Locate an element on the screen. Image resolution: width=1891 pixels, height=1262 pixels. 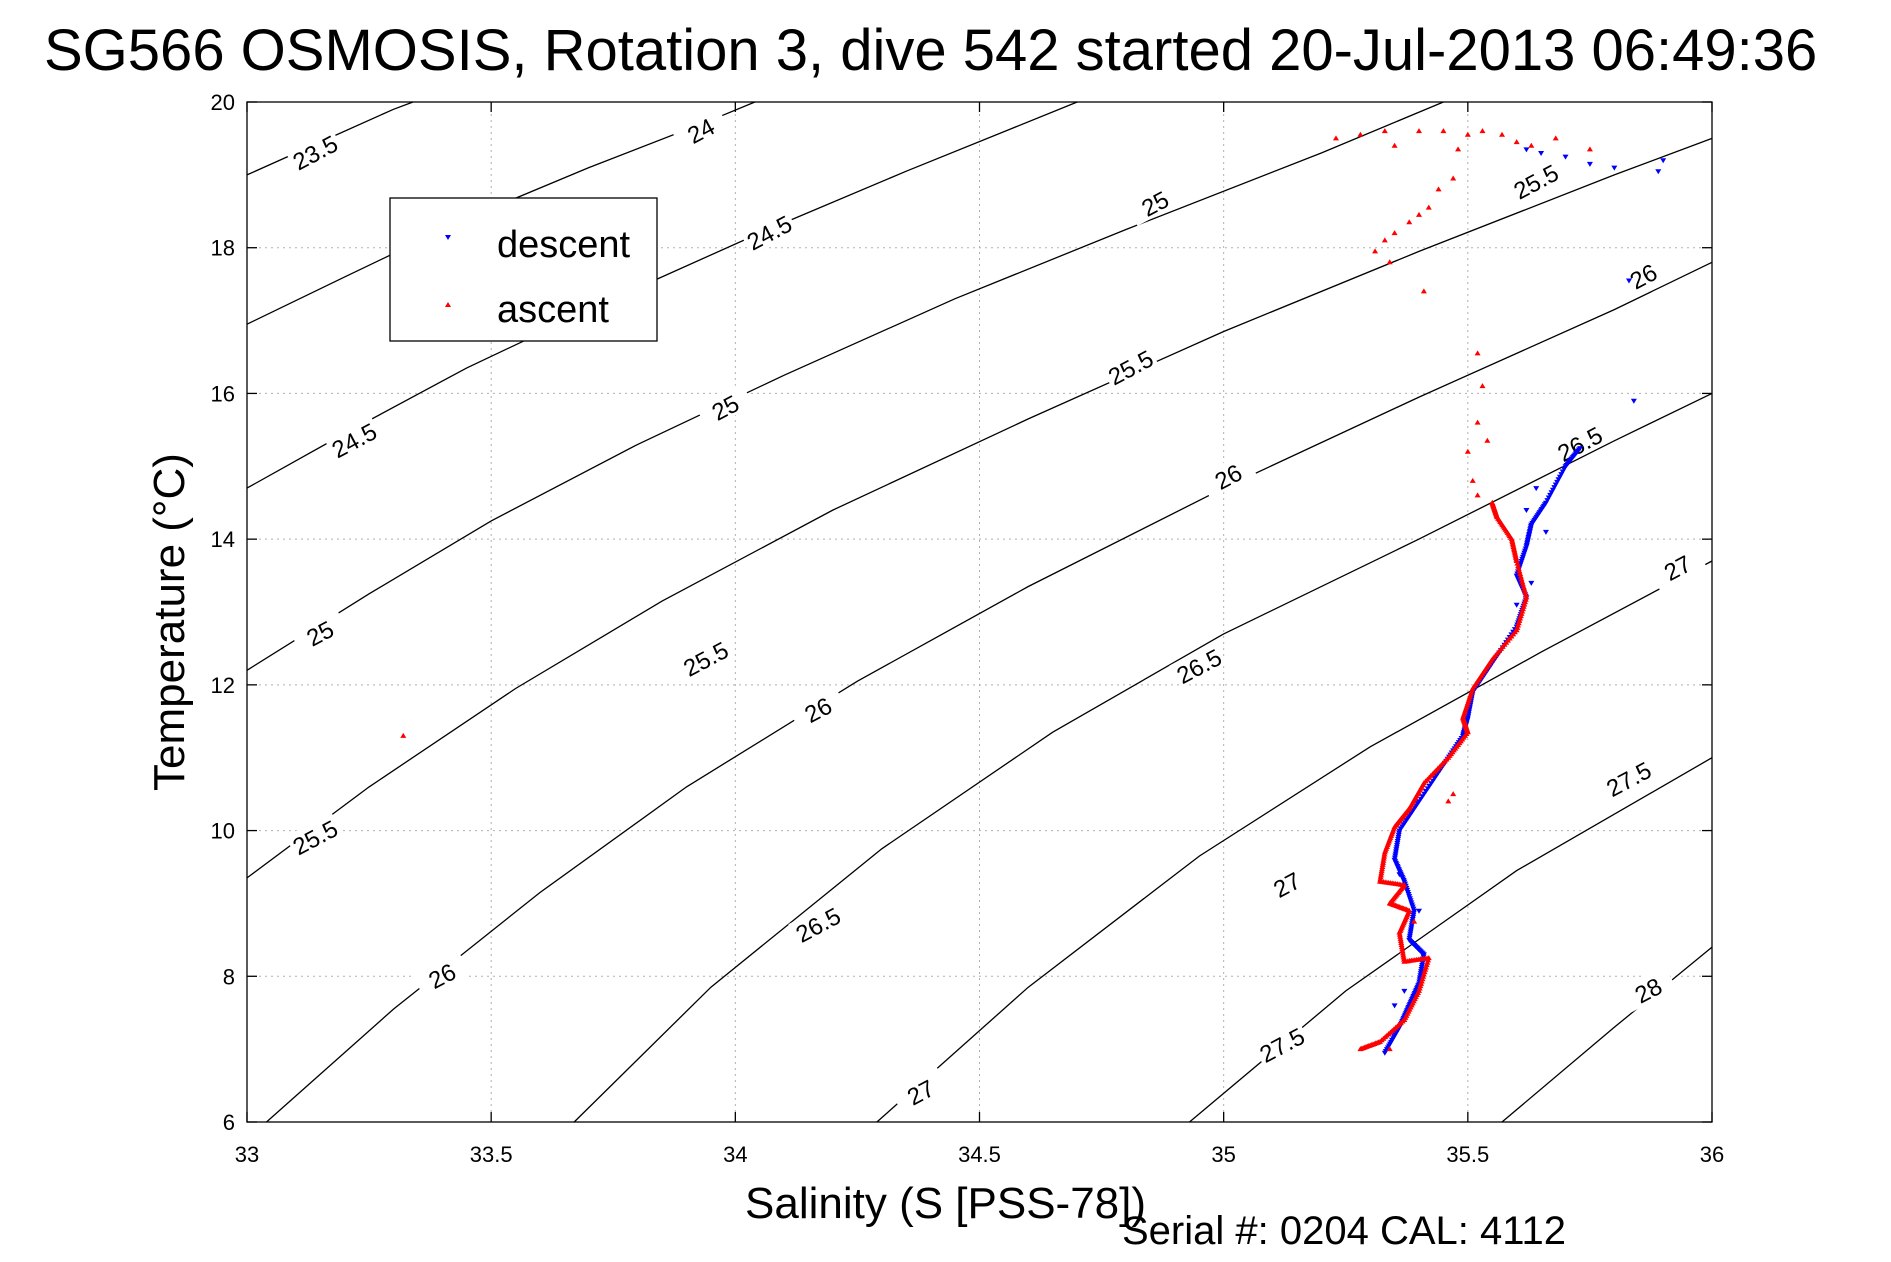
x-tick-label: 33 is located at coordinates (247, 1154).